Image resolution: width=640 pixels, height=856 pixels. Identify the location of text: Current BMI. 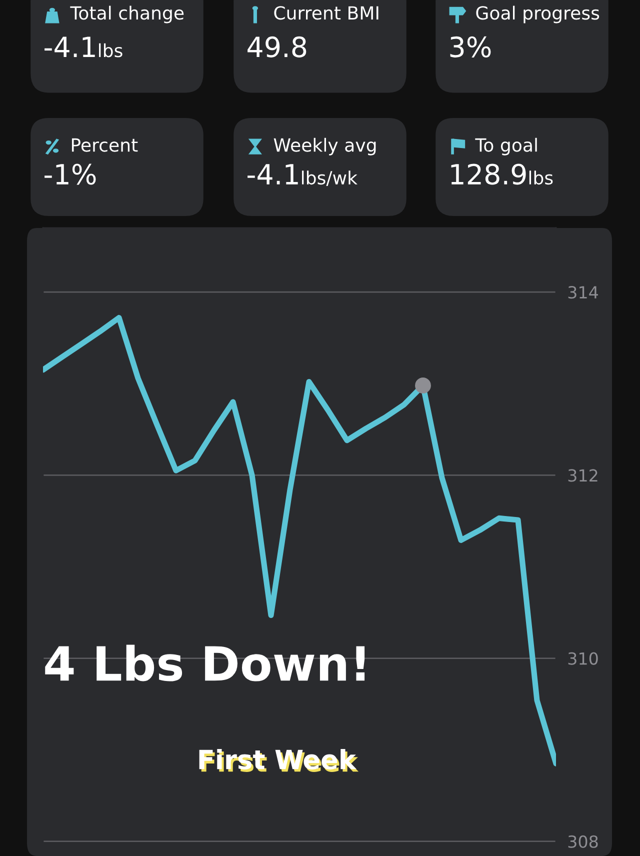
(326, 13).